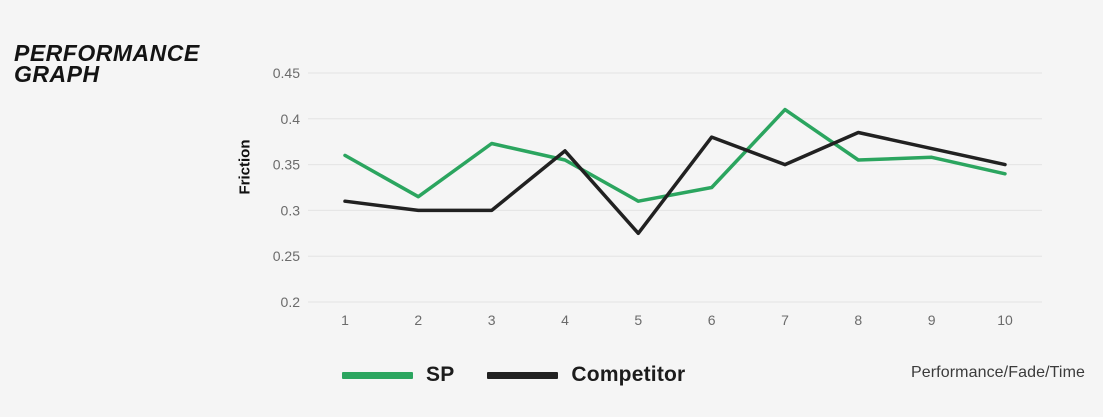 The image size is (1103, 417). I want to click on x-axis-caption: Performance/Fade/Time, so click(997, 372).